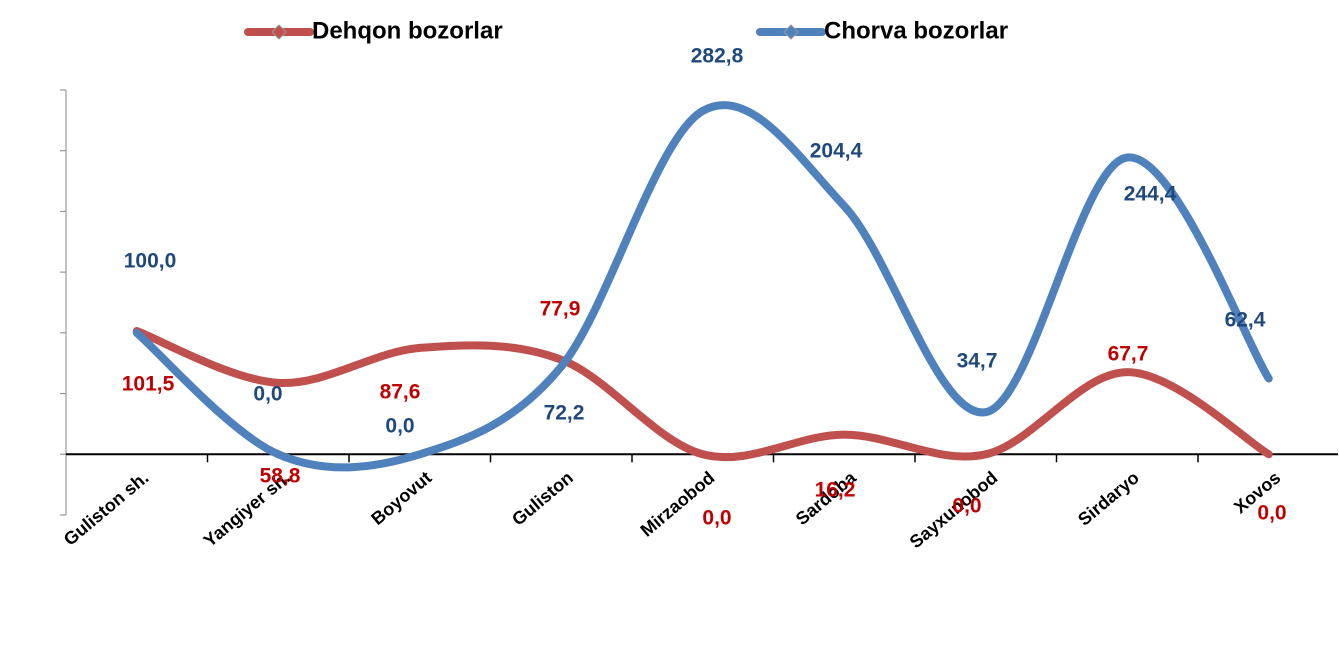 The height and width of the screenshot is (658, 1339). I want to click on data-label: 204,4, so click(836, 151).